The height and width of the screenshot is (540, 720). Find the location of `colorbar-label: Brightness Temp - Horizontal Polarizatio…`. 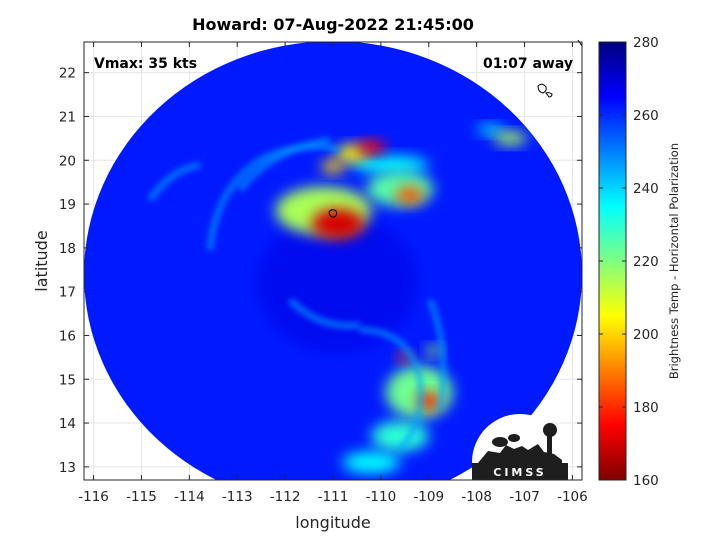

colorbar-label: Brightness Temp - Horizontal Polarizatio… is located at coordinates (674, 261).